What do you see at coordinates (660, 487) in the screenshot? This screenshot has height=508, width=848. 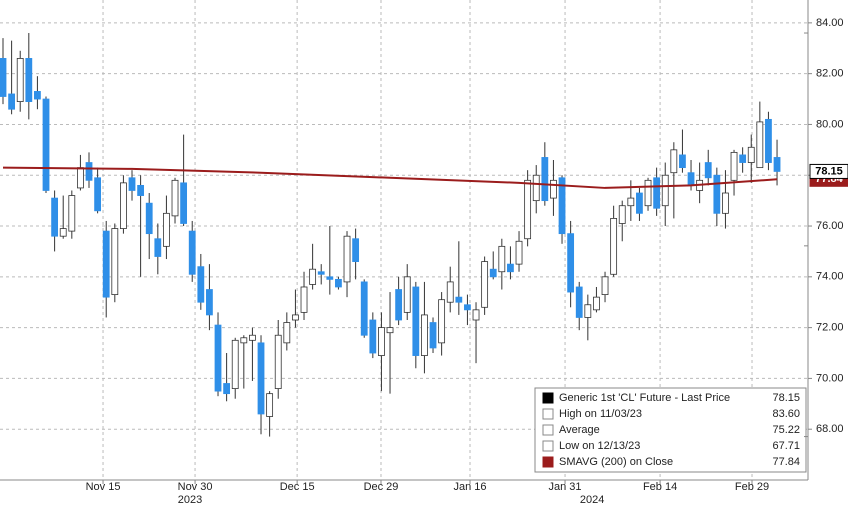 I see `x-tick-label: Feb 14` at bounding box center [660, 487].